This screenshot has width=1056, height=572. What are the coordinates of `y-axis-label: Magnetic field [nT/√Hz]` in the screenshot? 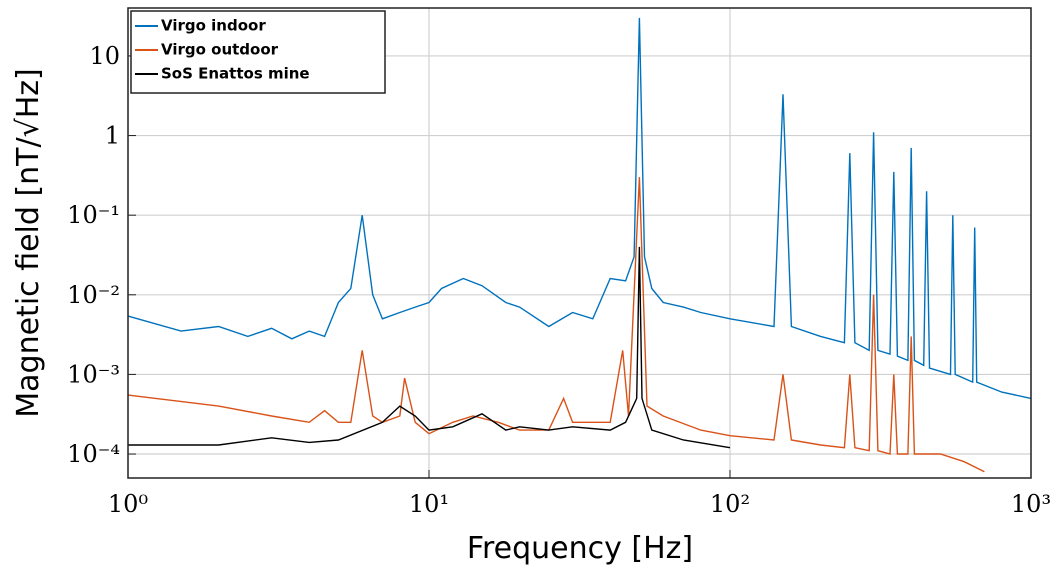 It's located at (28, 242).